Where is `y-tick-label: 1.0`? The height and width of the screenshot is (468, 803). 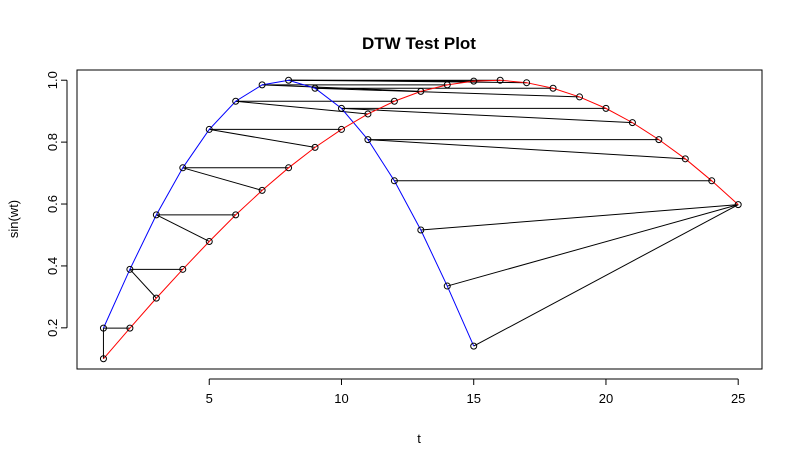 y-tick-label: 1.0 is located at coordinates (52, 80).